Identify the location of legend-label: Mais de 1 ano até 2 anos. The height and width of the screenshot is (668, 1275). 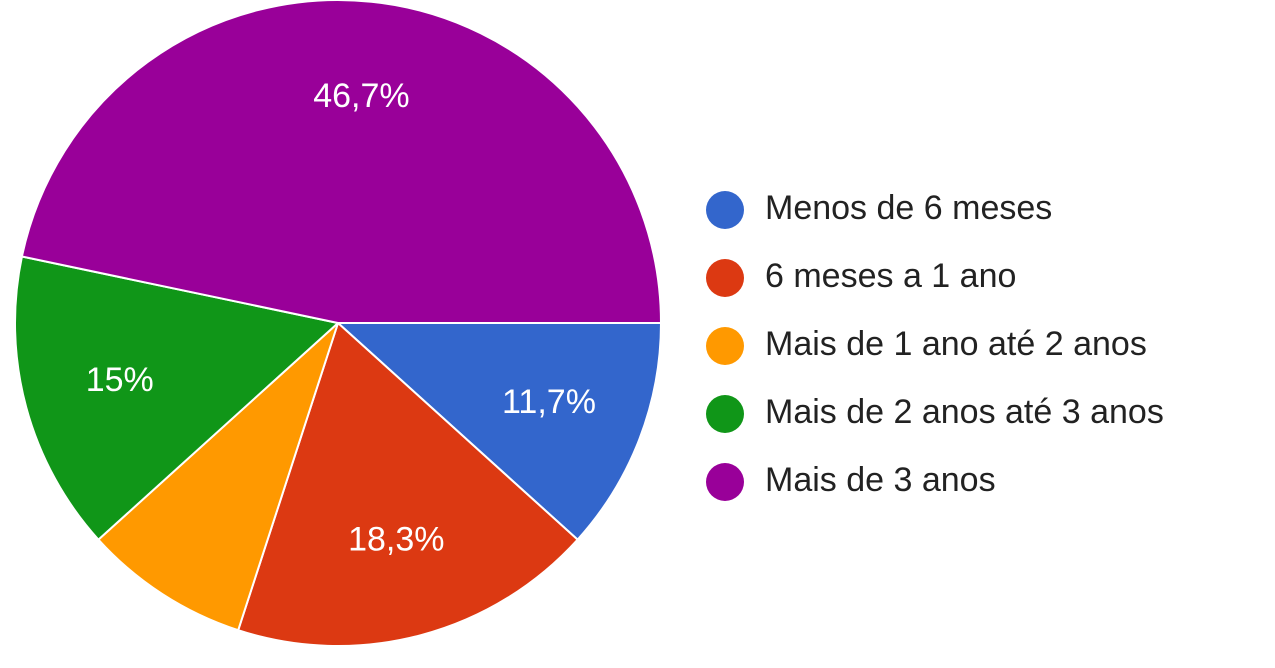
(956, 344).